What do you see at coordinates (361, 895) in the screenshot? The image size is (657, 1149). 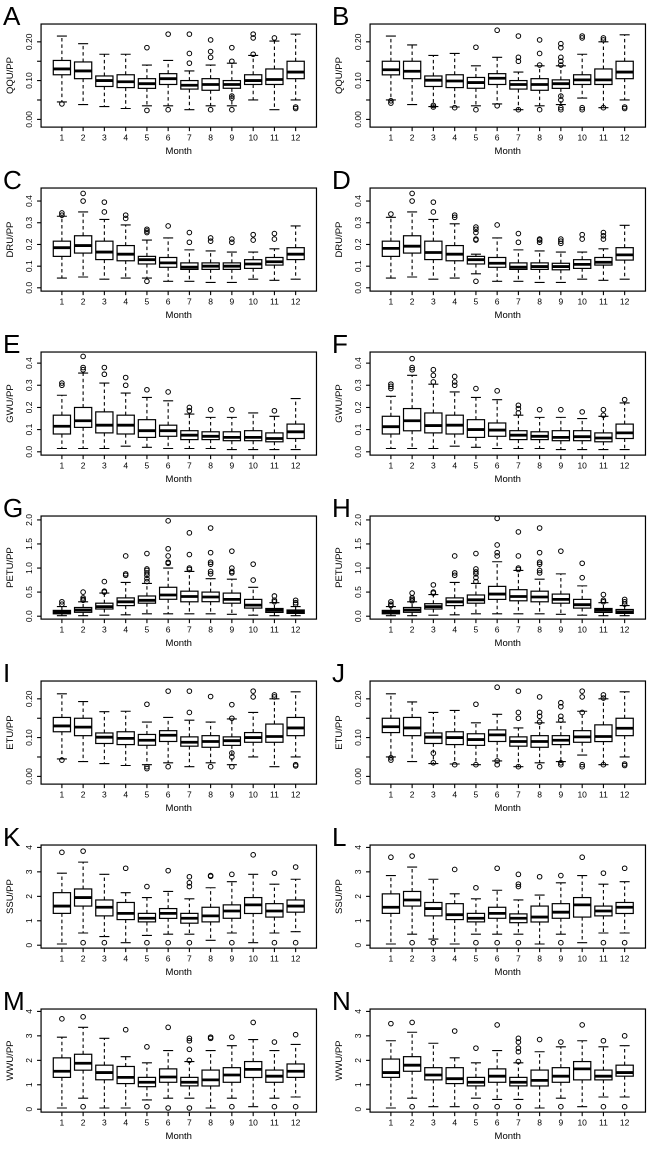 I see `y-axis: 0 1 2 3 4` at bounding box center [361, 895].